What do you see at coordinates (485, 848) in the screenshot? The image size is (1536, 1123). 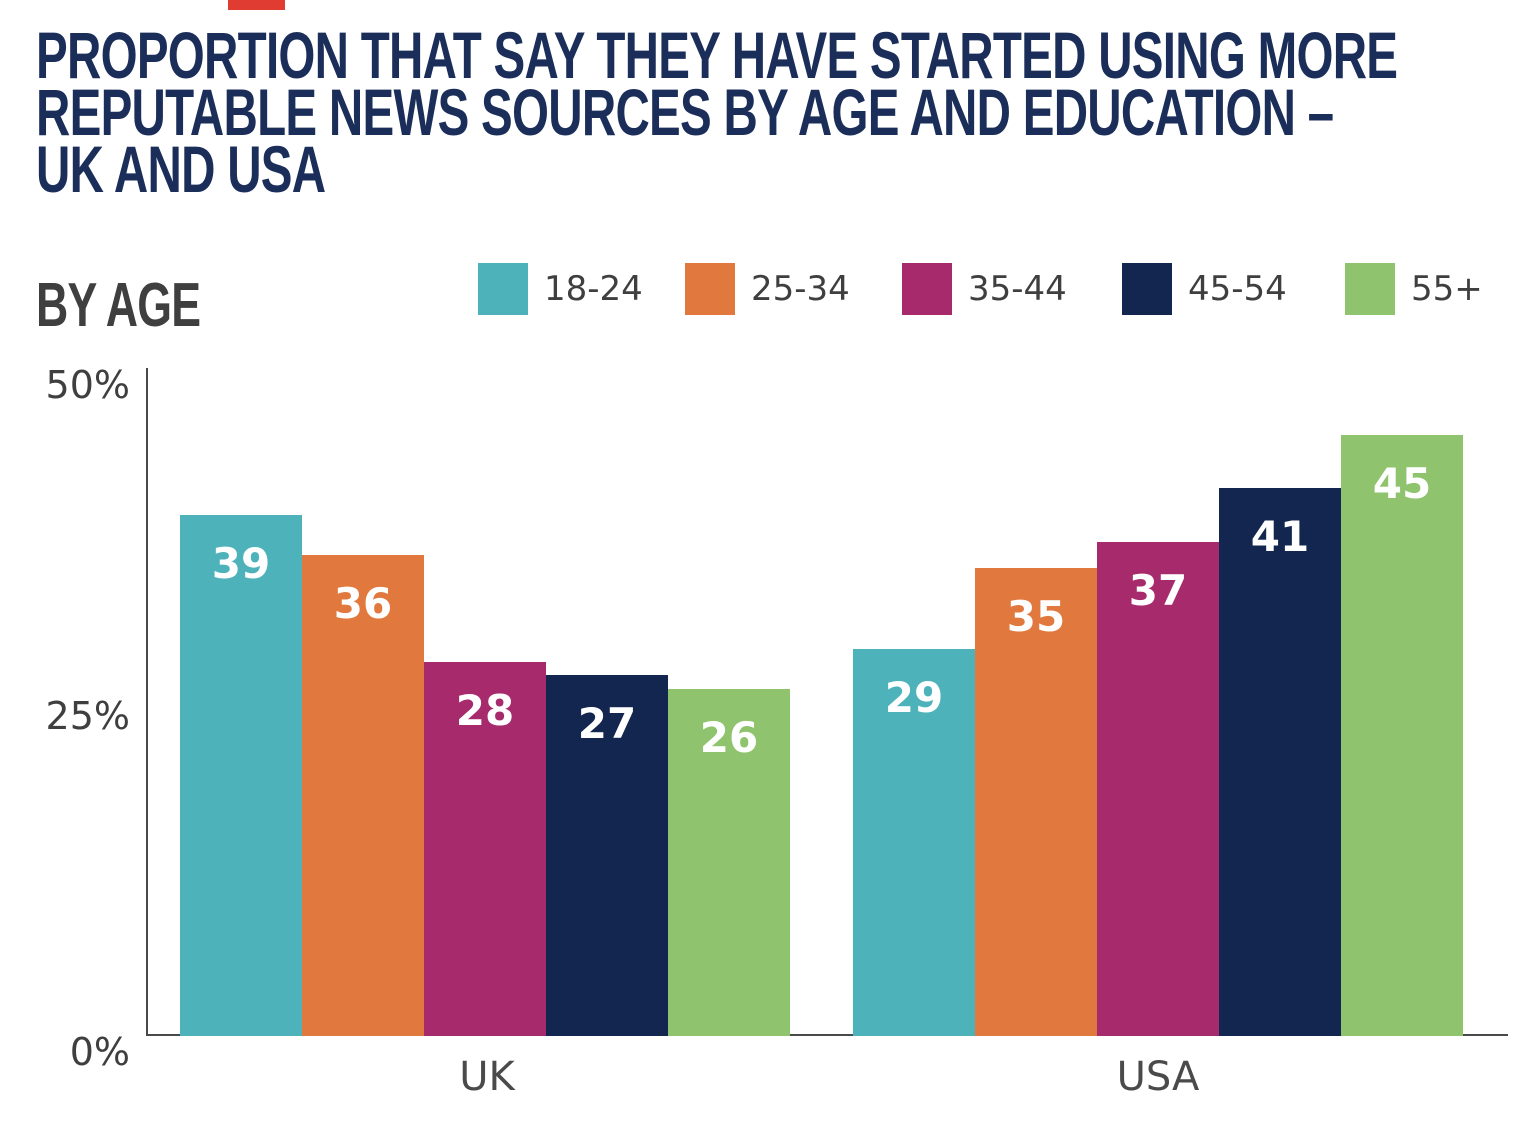 I see `bar-uk-35-44: 28` at bounding box center [485, 848].